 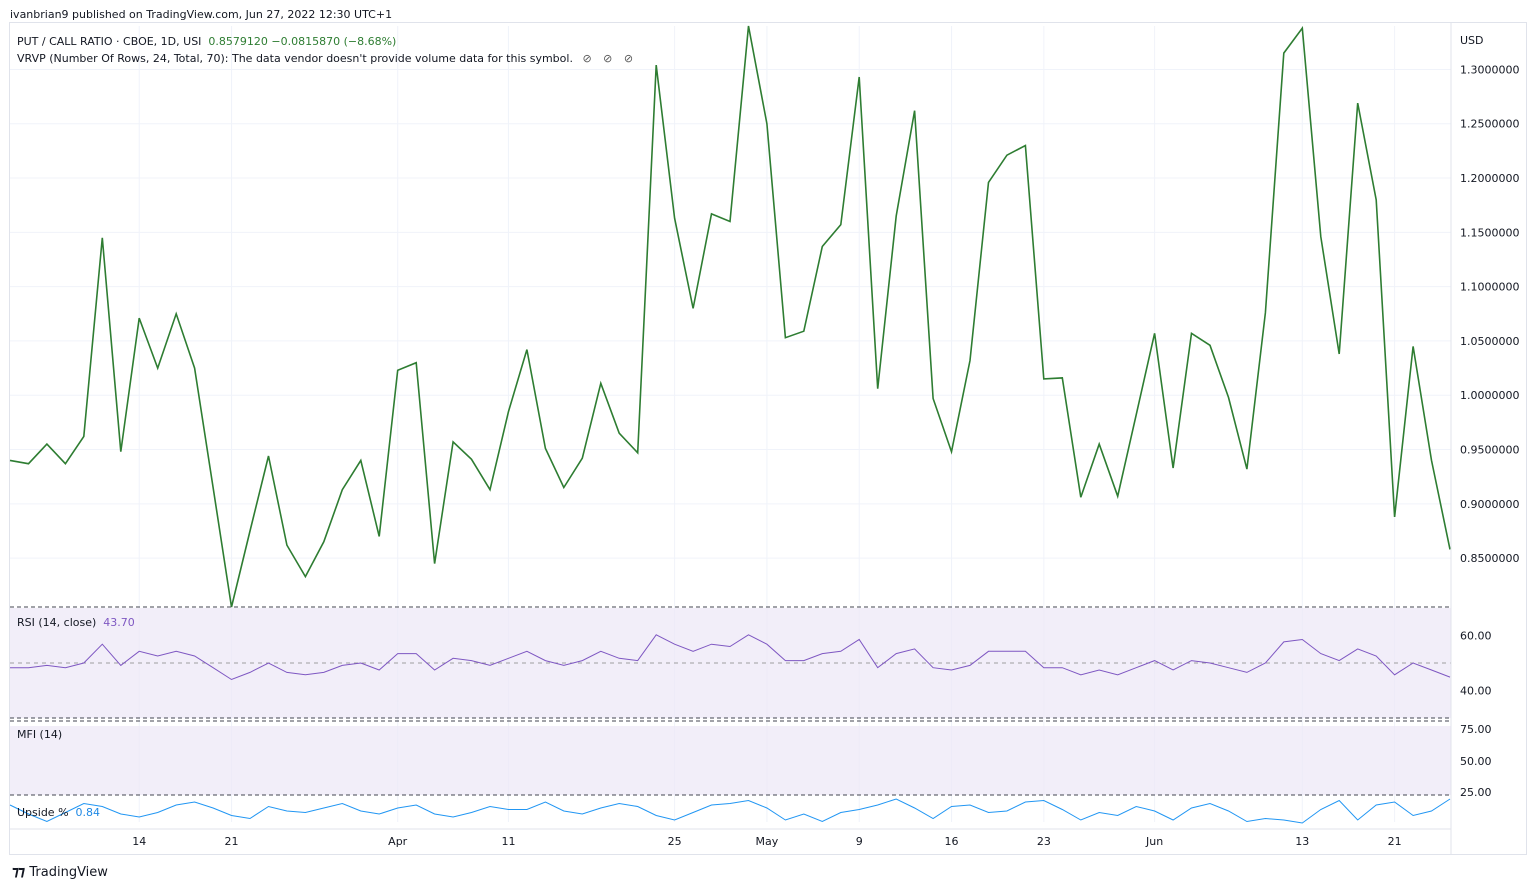 What do you see at coordinates (43, 812) in the screenshot?
I see `legend-upside-label: Upside %` at bounding box center [43, 812].